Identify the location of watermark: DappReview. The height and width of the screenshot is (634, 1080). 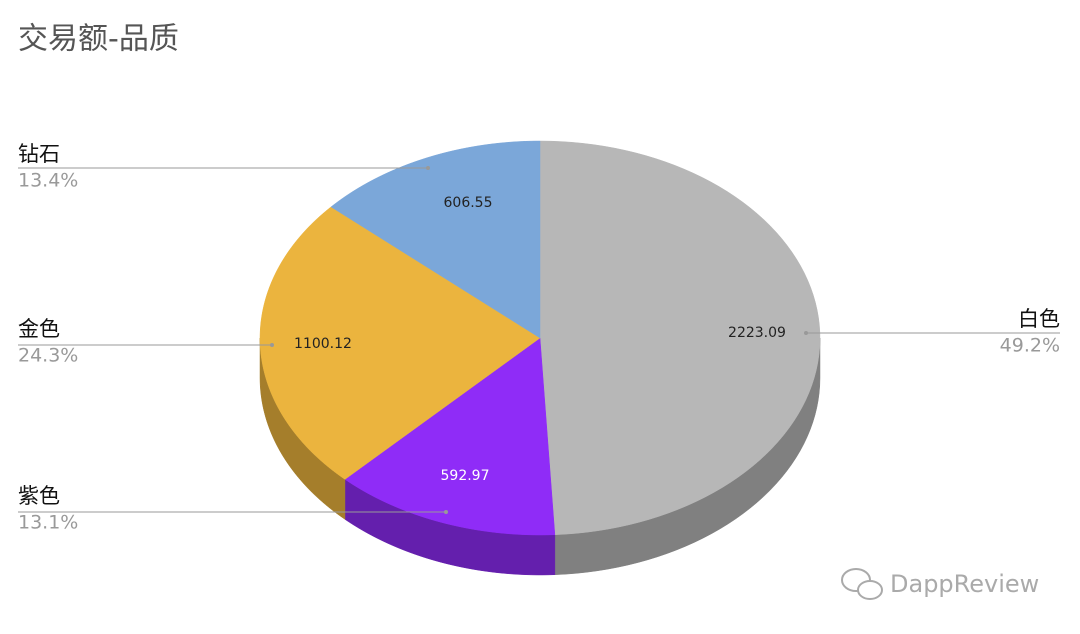
(964, 584).